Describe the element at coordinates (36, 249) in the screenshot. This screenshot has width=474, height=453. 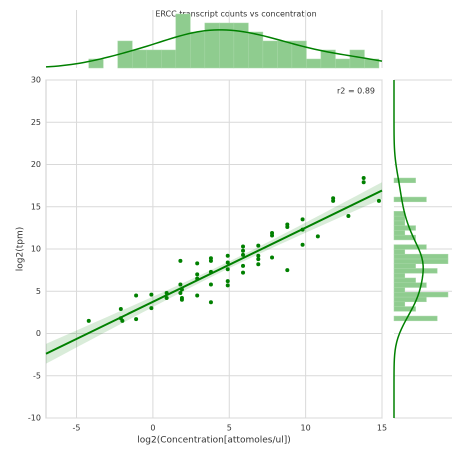
I see `y-tick-label: 10` at that location.